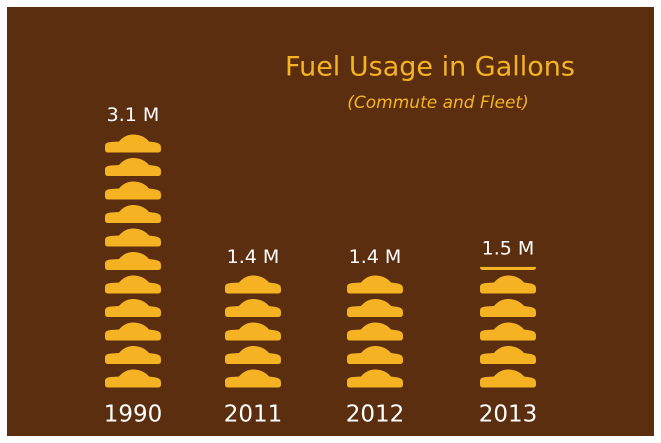 The height and width of the screenshot is (443, 661). I want to click on chart-title: Fuel Usage in Gallons, so click(430, 67).